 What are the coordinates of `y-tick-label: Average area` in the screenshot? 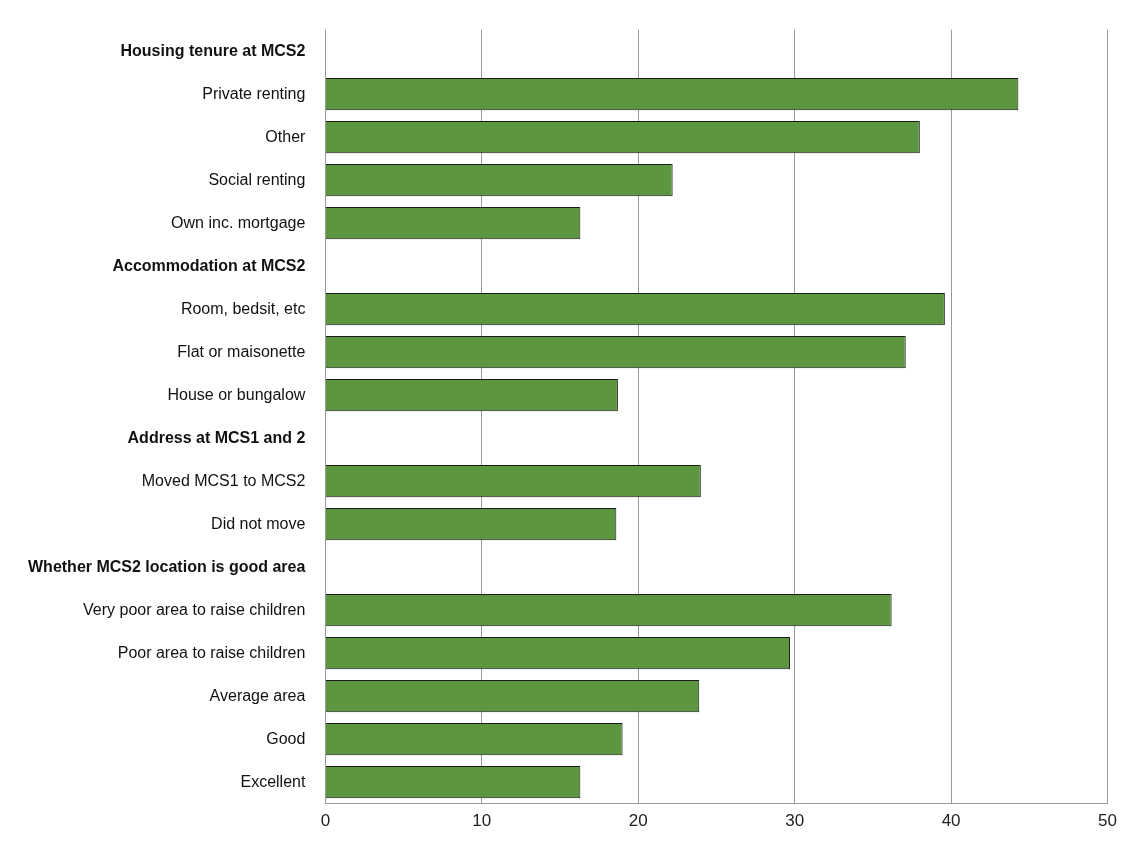 It's located at (257, 695).